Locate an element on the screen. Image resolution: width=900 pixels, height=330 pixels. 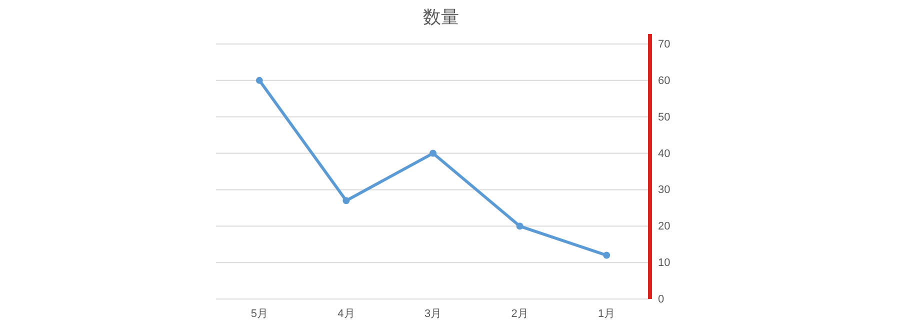
x-tick-label: 2月 is located at coordinates (519, 314).